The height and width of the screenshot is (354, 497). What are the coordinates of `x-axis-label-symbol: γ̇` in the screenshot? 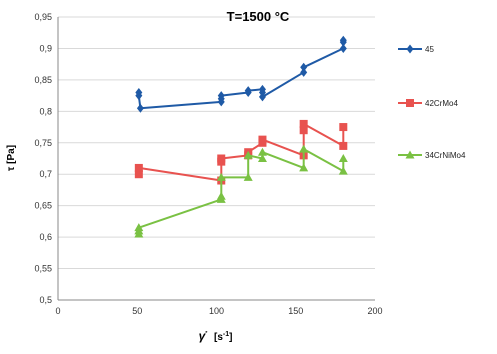 It's located at (203, 336).